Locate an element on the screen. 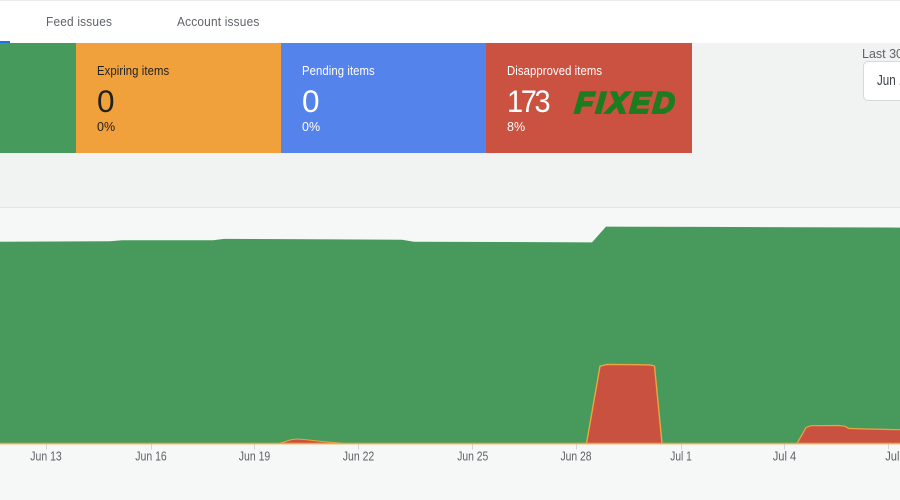 Image resolution: width=900 pixels, height=500 pixels. svg-text: Jun 28 is located at coordinates (576, 457).